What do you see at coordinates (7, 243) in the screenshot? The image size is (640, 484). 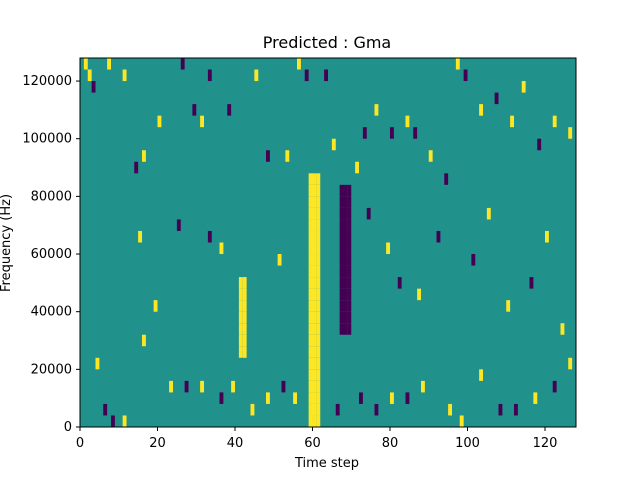 I see `y-axis-label: Frequency (Hz)` at bounding box center [7, 243].